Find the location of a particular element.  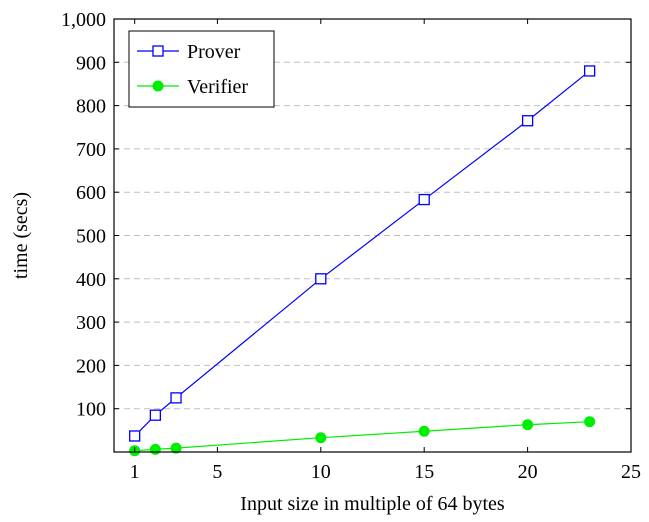

legend-box is located at coordinates (201, 69).